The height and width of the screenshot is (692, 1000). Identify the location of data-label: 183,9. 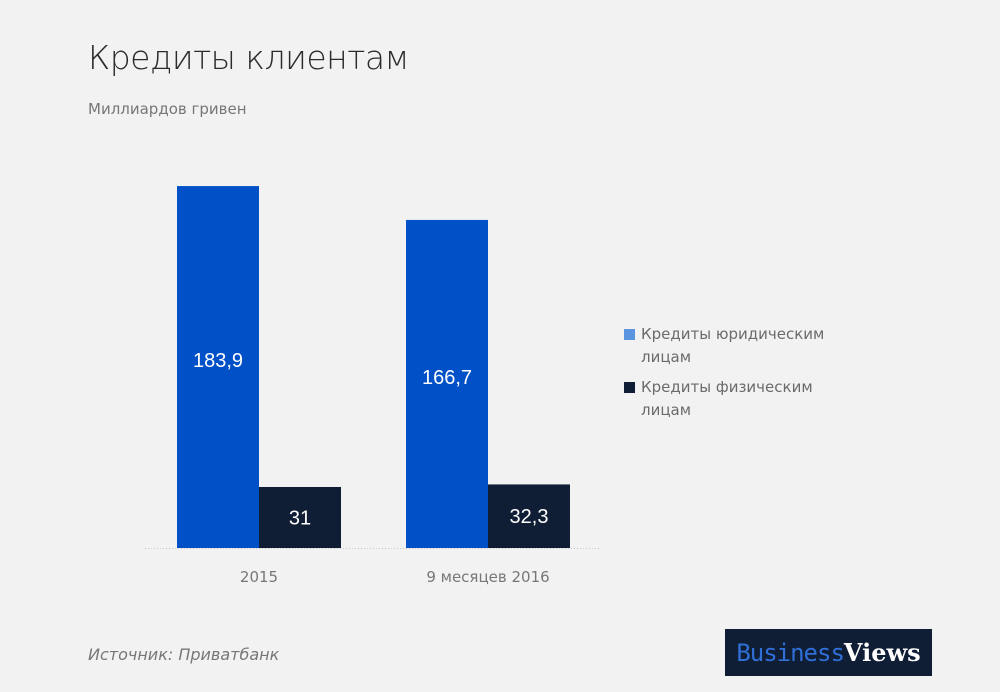
(218, 361).